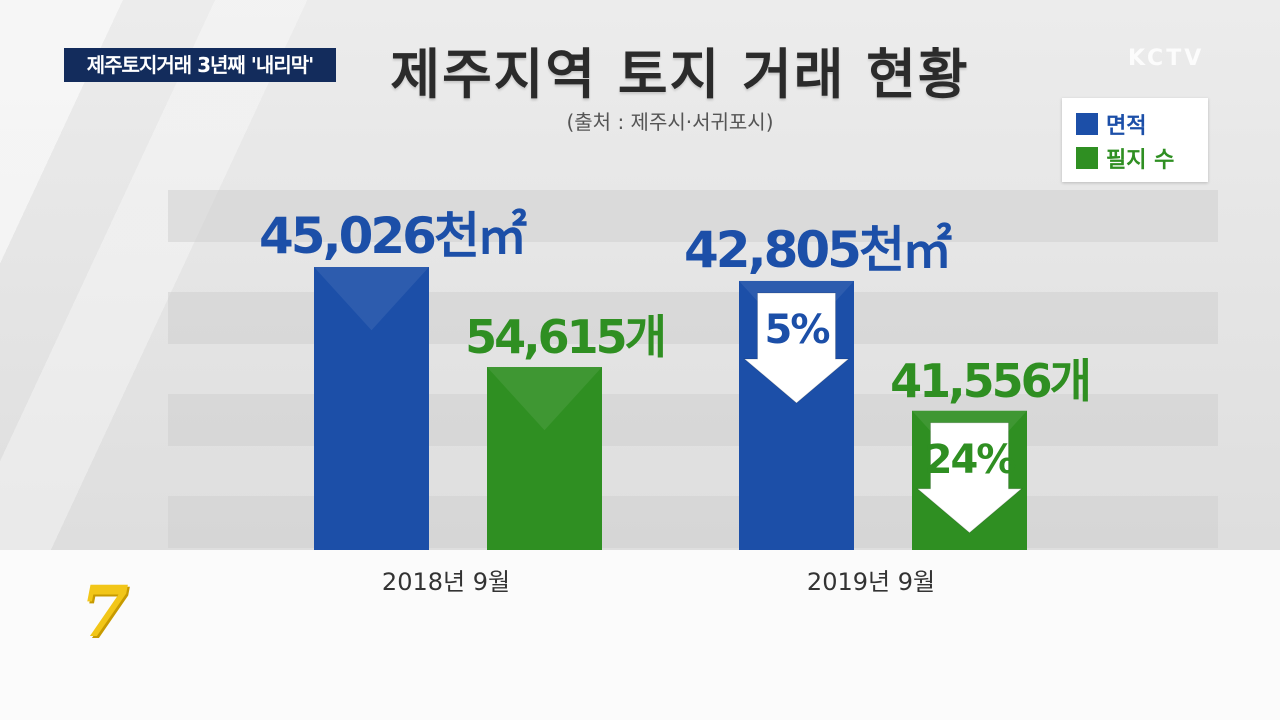 The height and width of the screenshot is (720, 1280). I want to click on data-label: 41,556개, so click(989, 381).